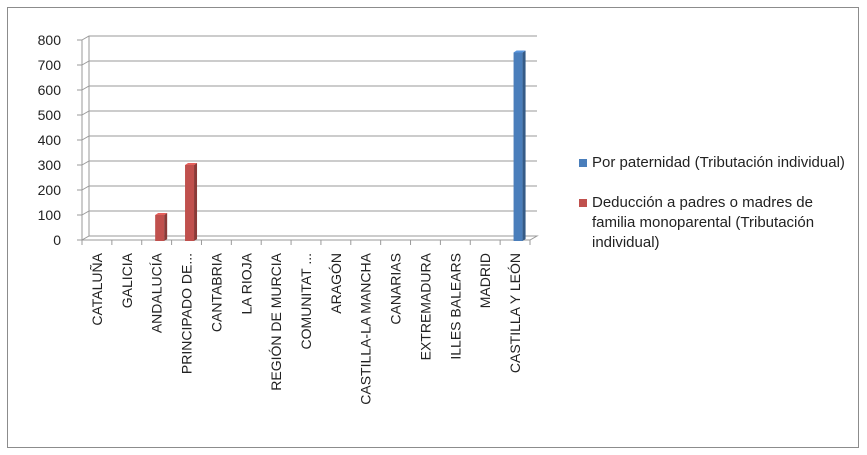  What do you see at coordinates (583, 203) in the screenshot?
I see `legend-swatch-monoparental` at bounding box center [583, 203].